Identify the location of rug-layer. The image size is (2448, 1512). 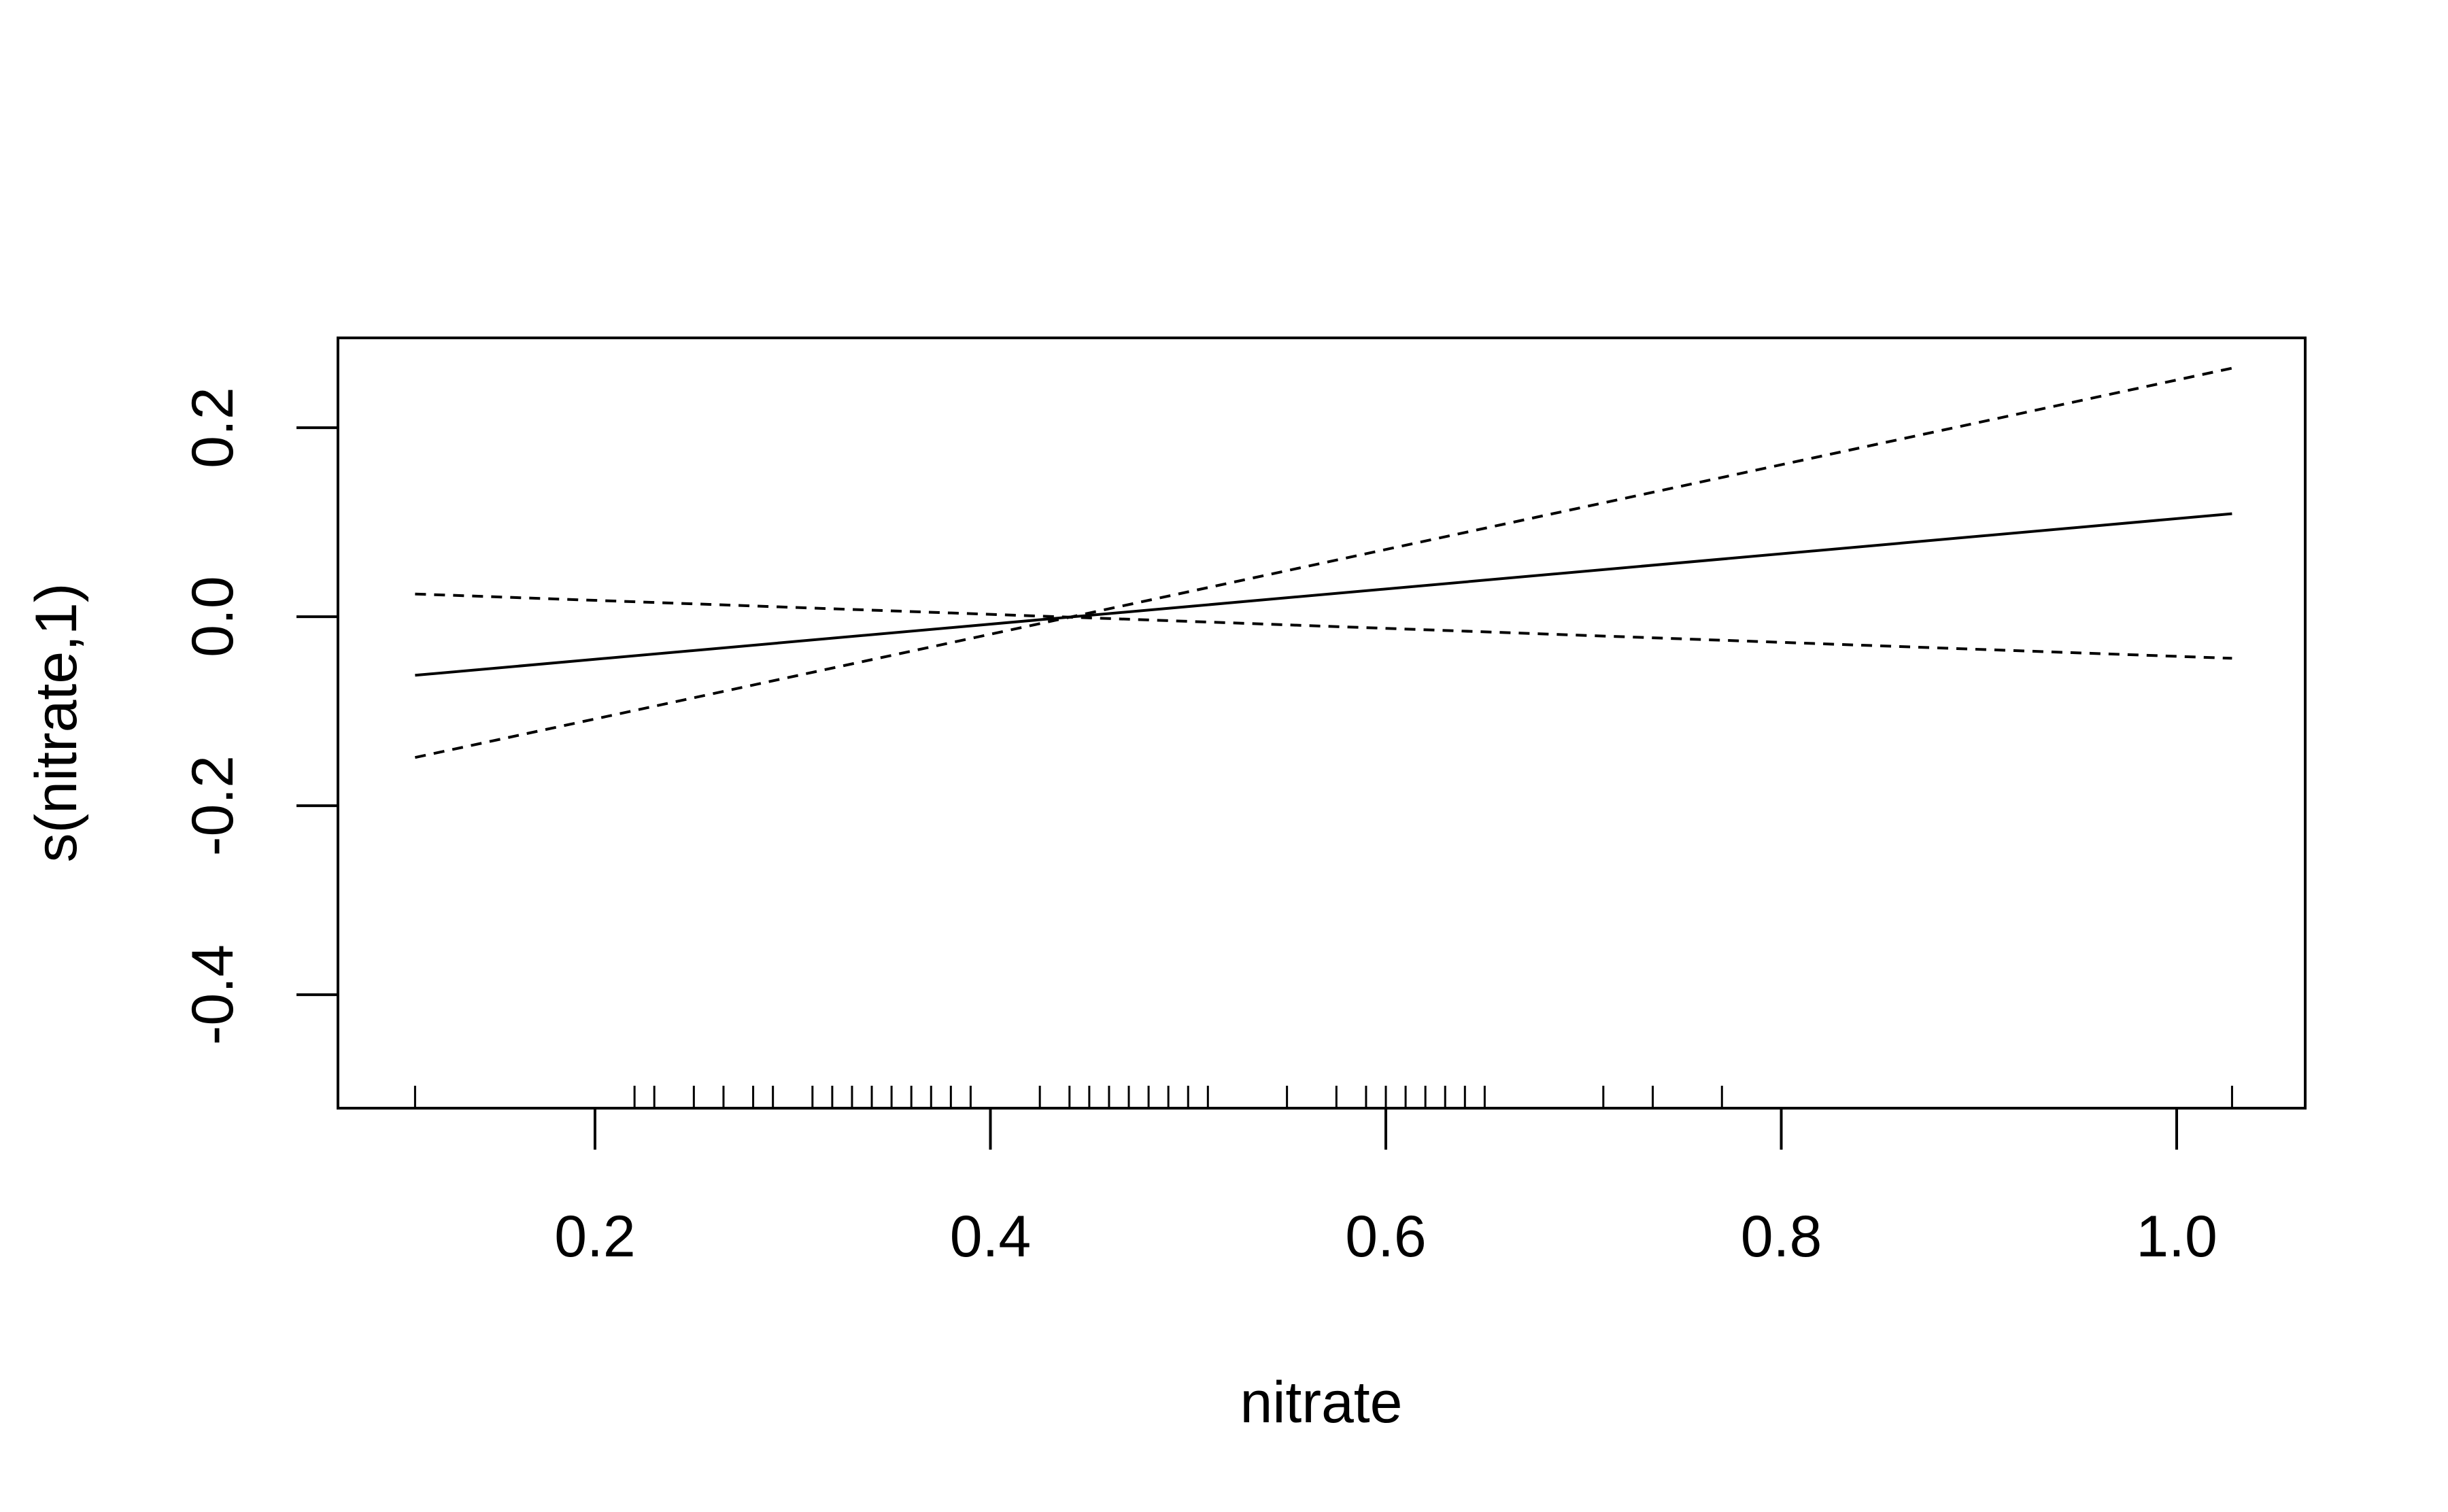
(1323, 1097).